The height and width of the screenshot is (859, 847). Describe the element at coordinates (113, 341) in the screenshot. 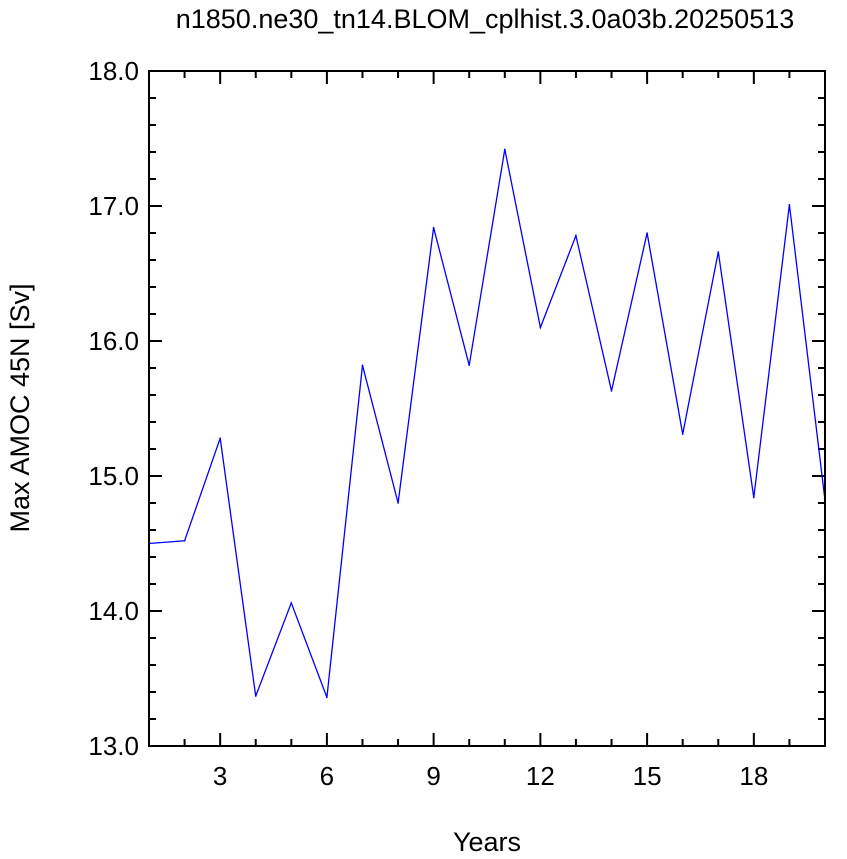

I see `y-tick-label: 16.0` at that location.